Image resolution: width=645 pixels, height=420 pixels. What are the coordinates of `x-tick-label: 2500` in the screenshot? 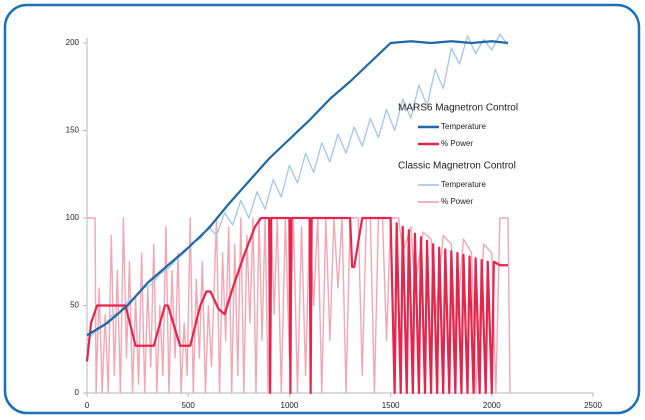 It's located at (593, 405).